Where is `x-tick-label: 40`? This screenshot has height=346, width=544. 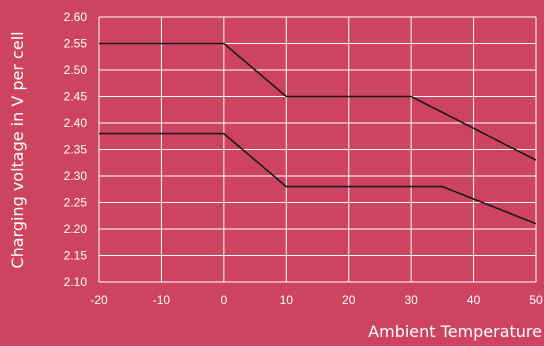
x-tick-label: 40 is located at coordinates (474, 300).